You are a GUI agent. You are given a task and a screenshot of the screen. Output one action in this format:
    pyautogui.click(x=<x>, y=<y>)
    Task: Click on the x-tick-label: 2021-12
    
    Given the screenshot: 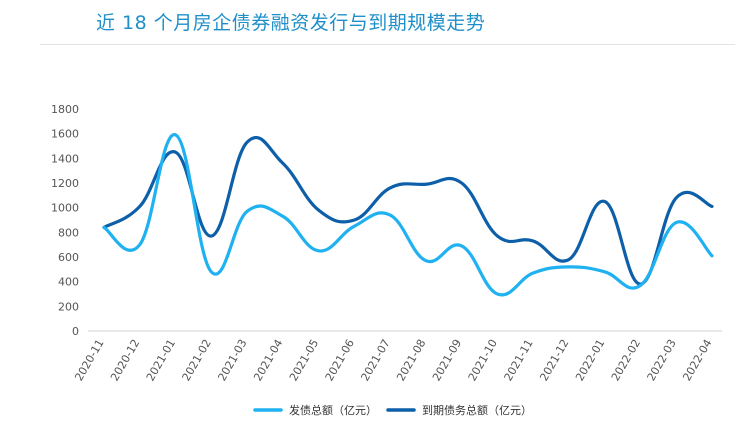 What is the action you would take?
    pyautogui.click(x=554, y=360)
    